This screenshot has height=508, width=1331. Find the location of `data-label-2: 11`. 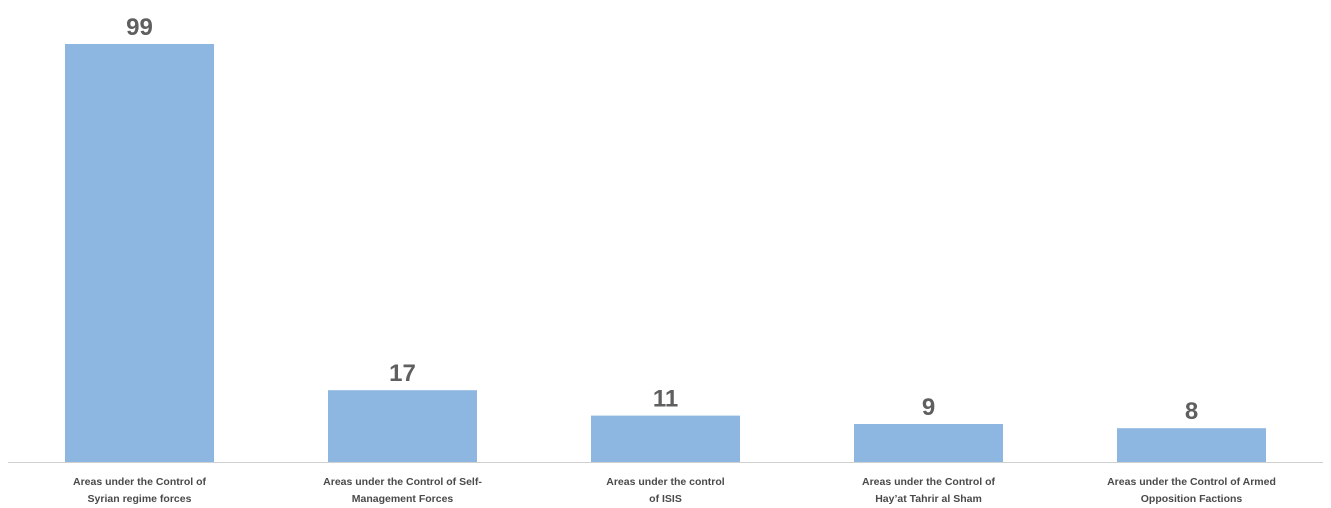

data-label-2: 11 is located at coordinates (665, 399).